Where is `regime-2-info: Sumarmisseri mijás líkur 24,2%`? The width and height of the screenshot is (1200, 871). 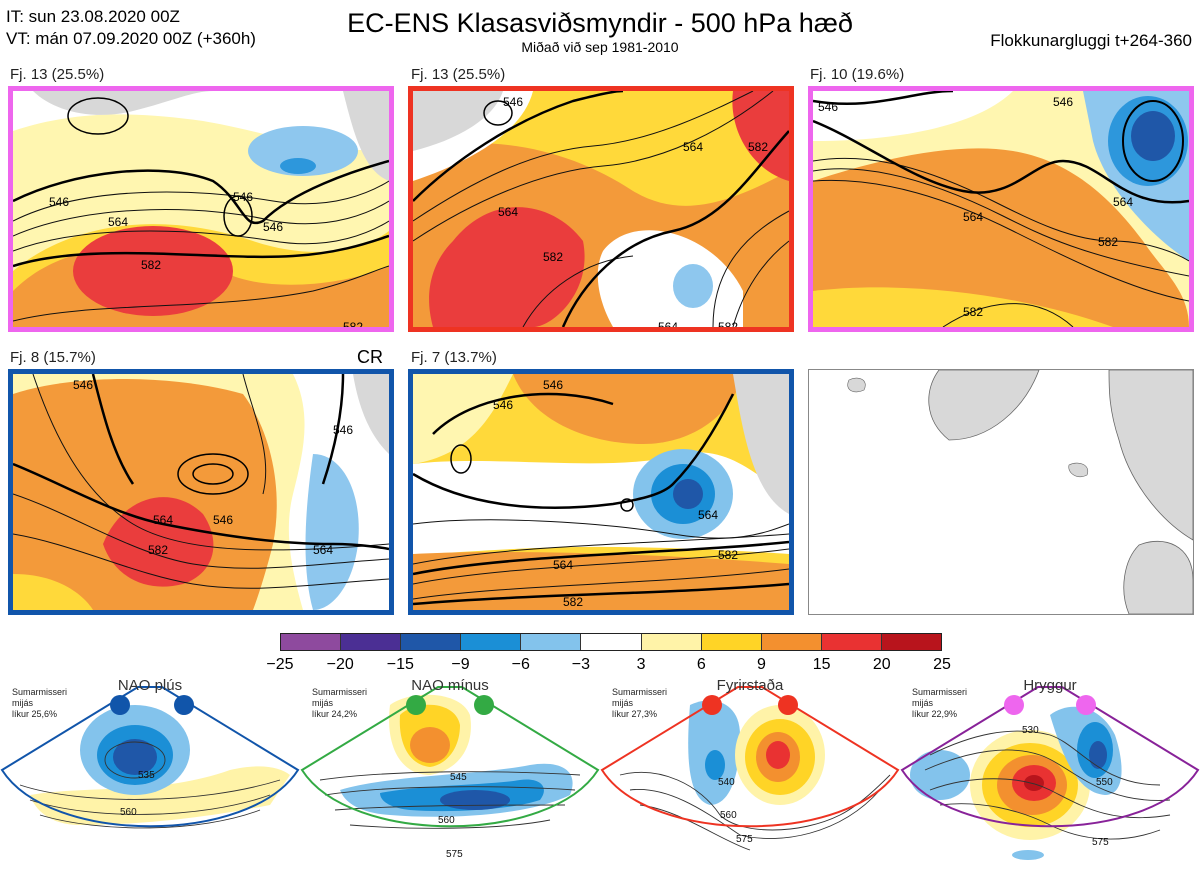
regime-2-info: Sumarmisseri mijás líkur 24,2% is located at coordinates (340, 703).